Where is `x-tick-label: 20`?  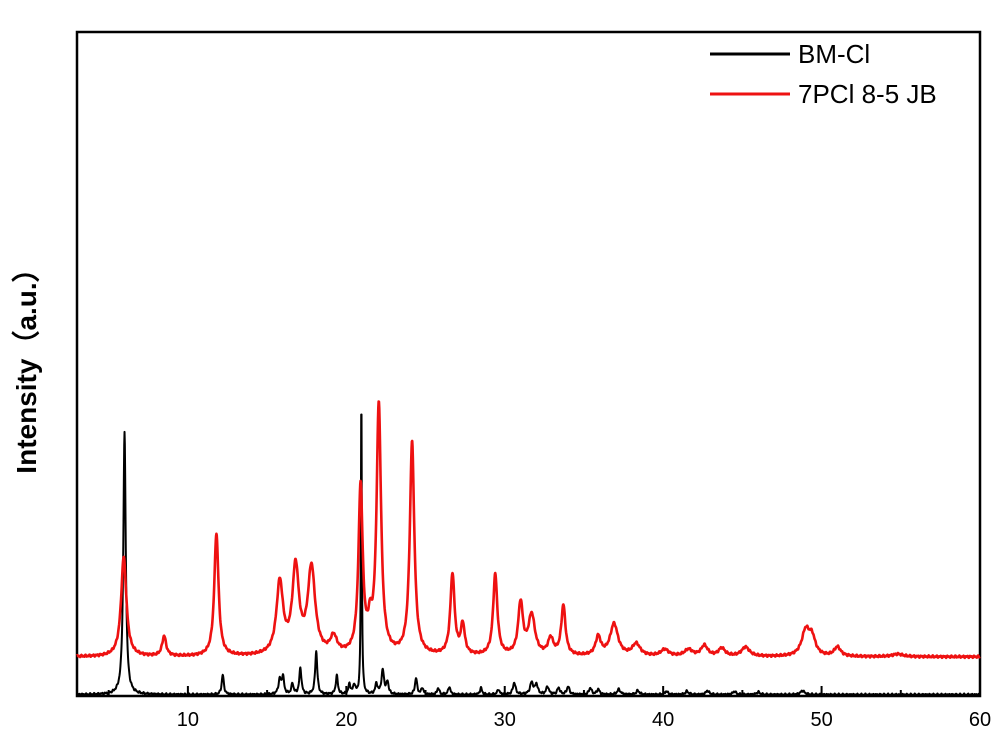
x-tick-label: 20 is located at coordinates (346, 720).